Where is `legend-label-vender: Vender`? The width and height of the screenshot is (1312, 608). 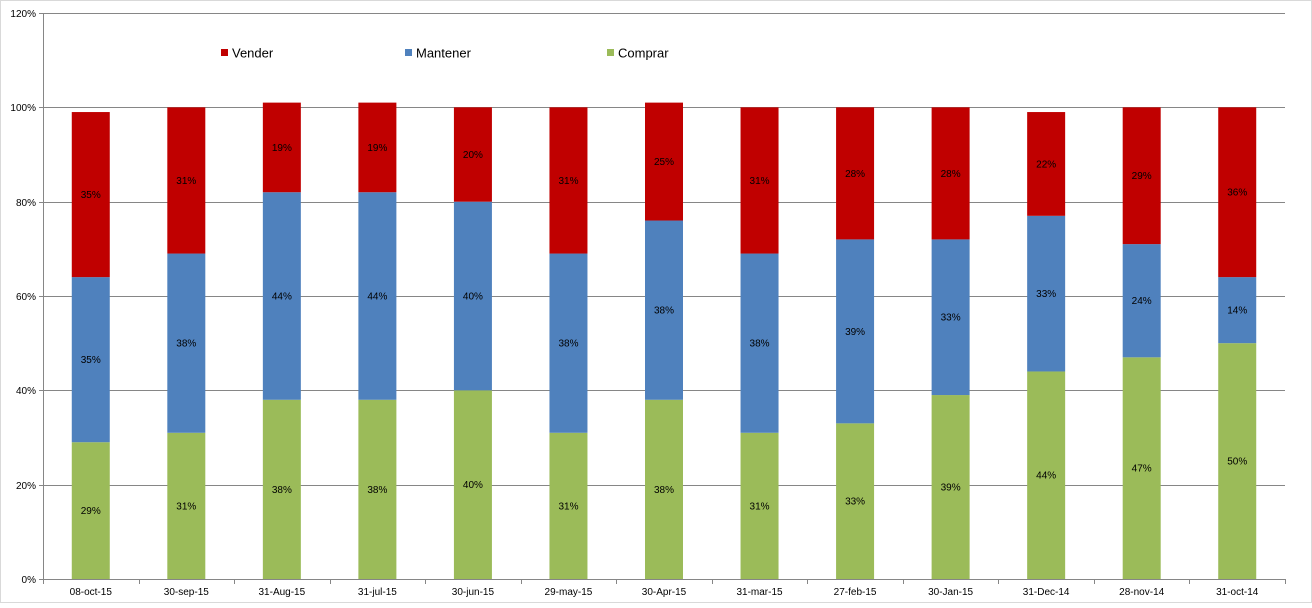 legend-label-vender: Vender is located at coordinates (253, 53).